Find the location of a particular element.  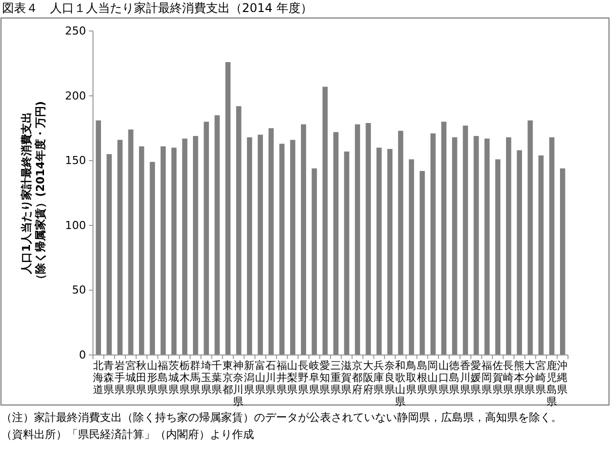

x-tick-label: 島根県 is located at coordinates (422, 377).